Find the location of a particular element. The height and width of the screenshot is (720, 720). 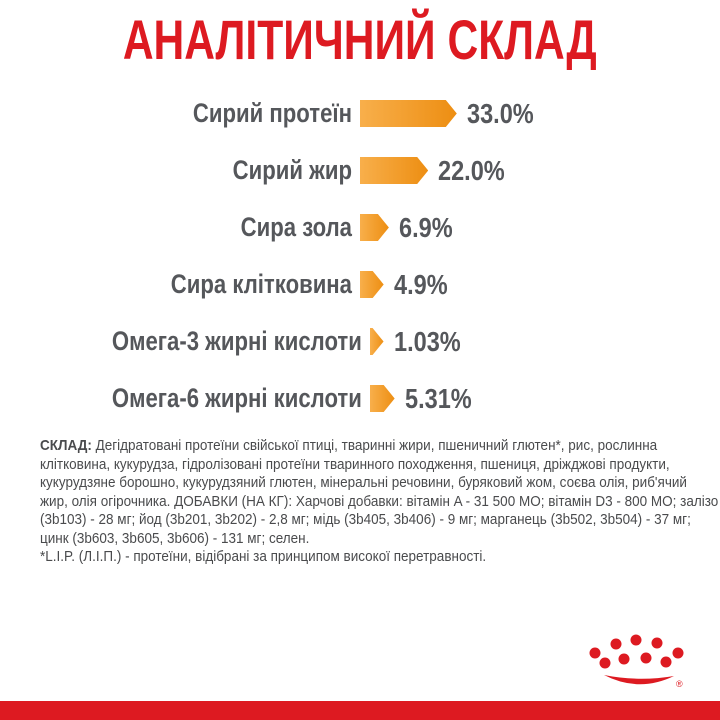

chart-row: Сирий жир 22.0% is located at coordinates (388, 170).